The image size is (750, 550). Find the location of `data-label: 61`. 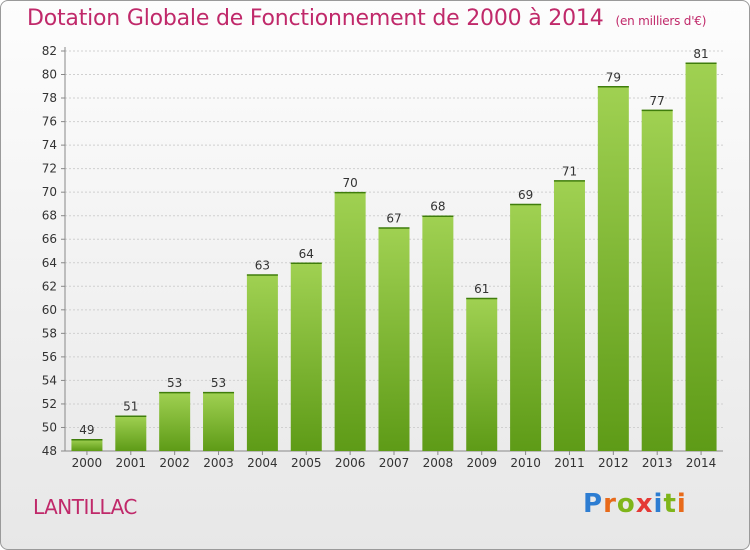

data-label: 61 is located at coordinates (481, 289).